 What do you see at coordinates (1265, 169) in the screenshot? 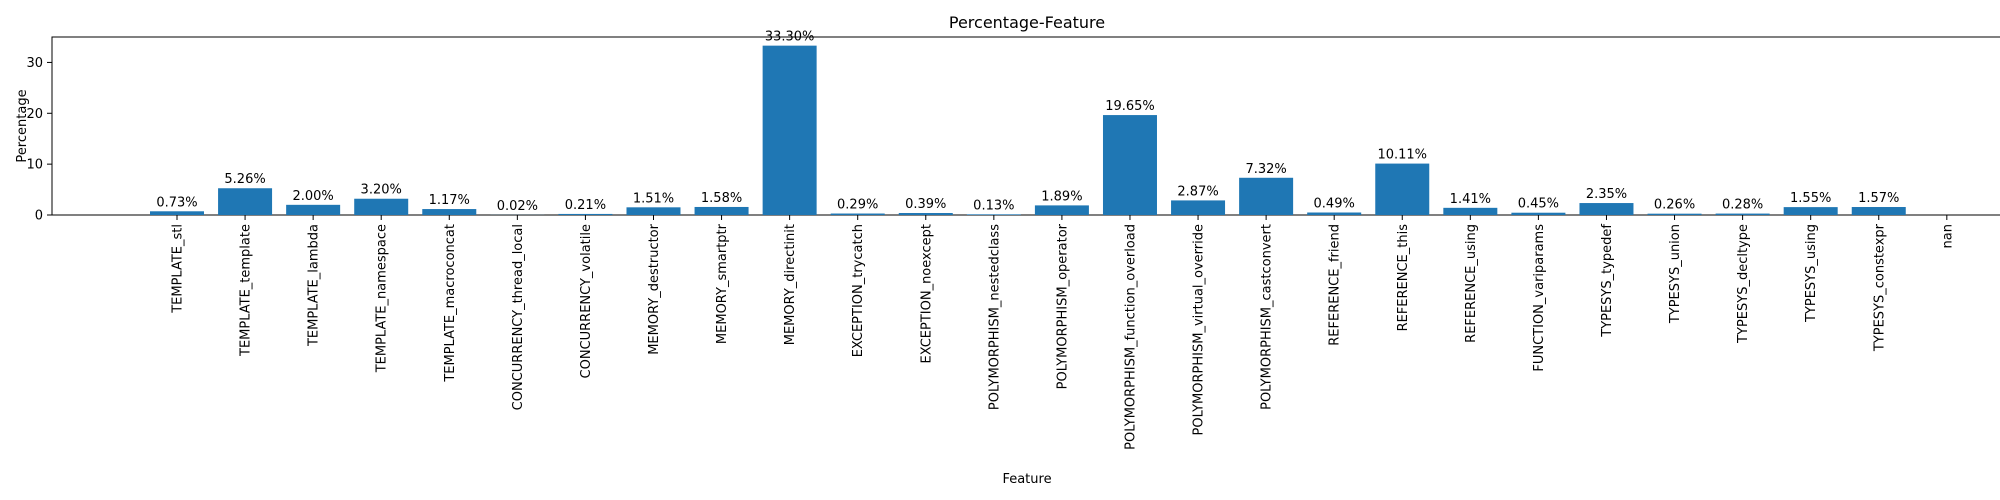
I see `bar-data-label: 7.32%` at bounding box center [1265, 169].